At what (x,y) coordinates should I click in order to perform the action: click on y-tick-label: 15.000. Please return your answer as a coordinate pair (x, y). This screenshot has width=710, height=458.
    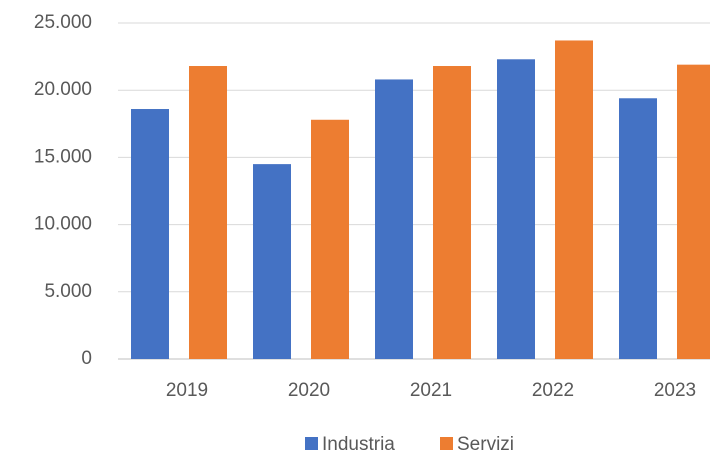
    Looking at the image, I should click on (63, 156).